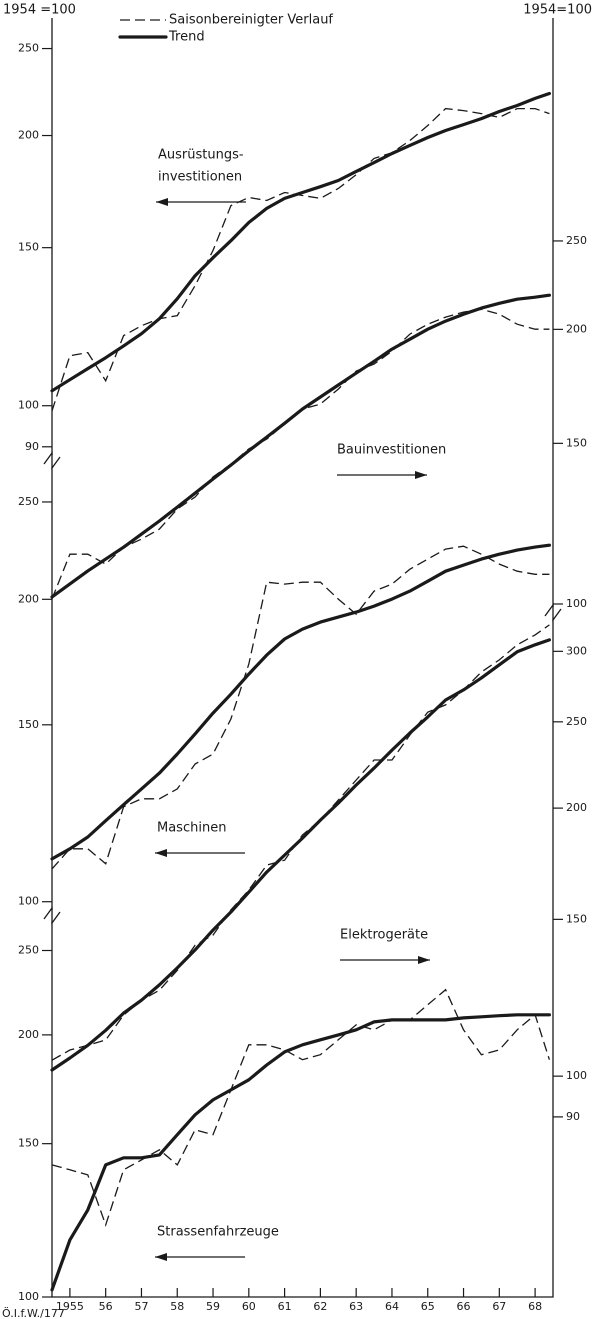  Describe the element at coordinates (141, 1306) in the screenshot. I see `x-tick-label: 57` at that location.